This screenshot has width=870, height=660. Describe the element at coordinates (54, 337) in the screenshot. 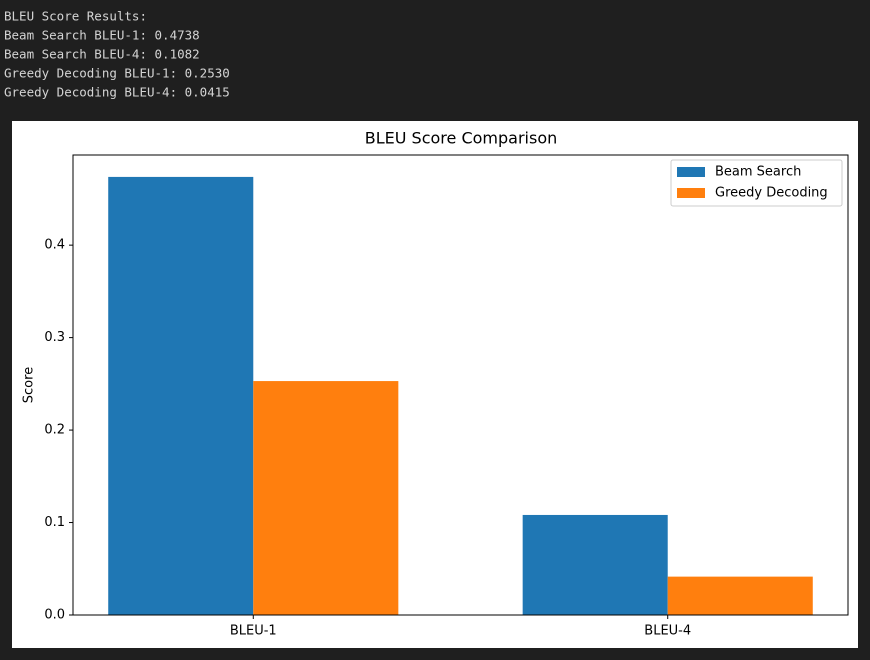

I see `y-tick-label: 0.3` at that location.